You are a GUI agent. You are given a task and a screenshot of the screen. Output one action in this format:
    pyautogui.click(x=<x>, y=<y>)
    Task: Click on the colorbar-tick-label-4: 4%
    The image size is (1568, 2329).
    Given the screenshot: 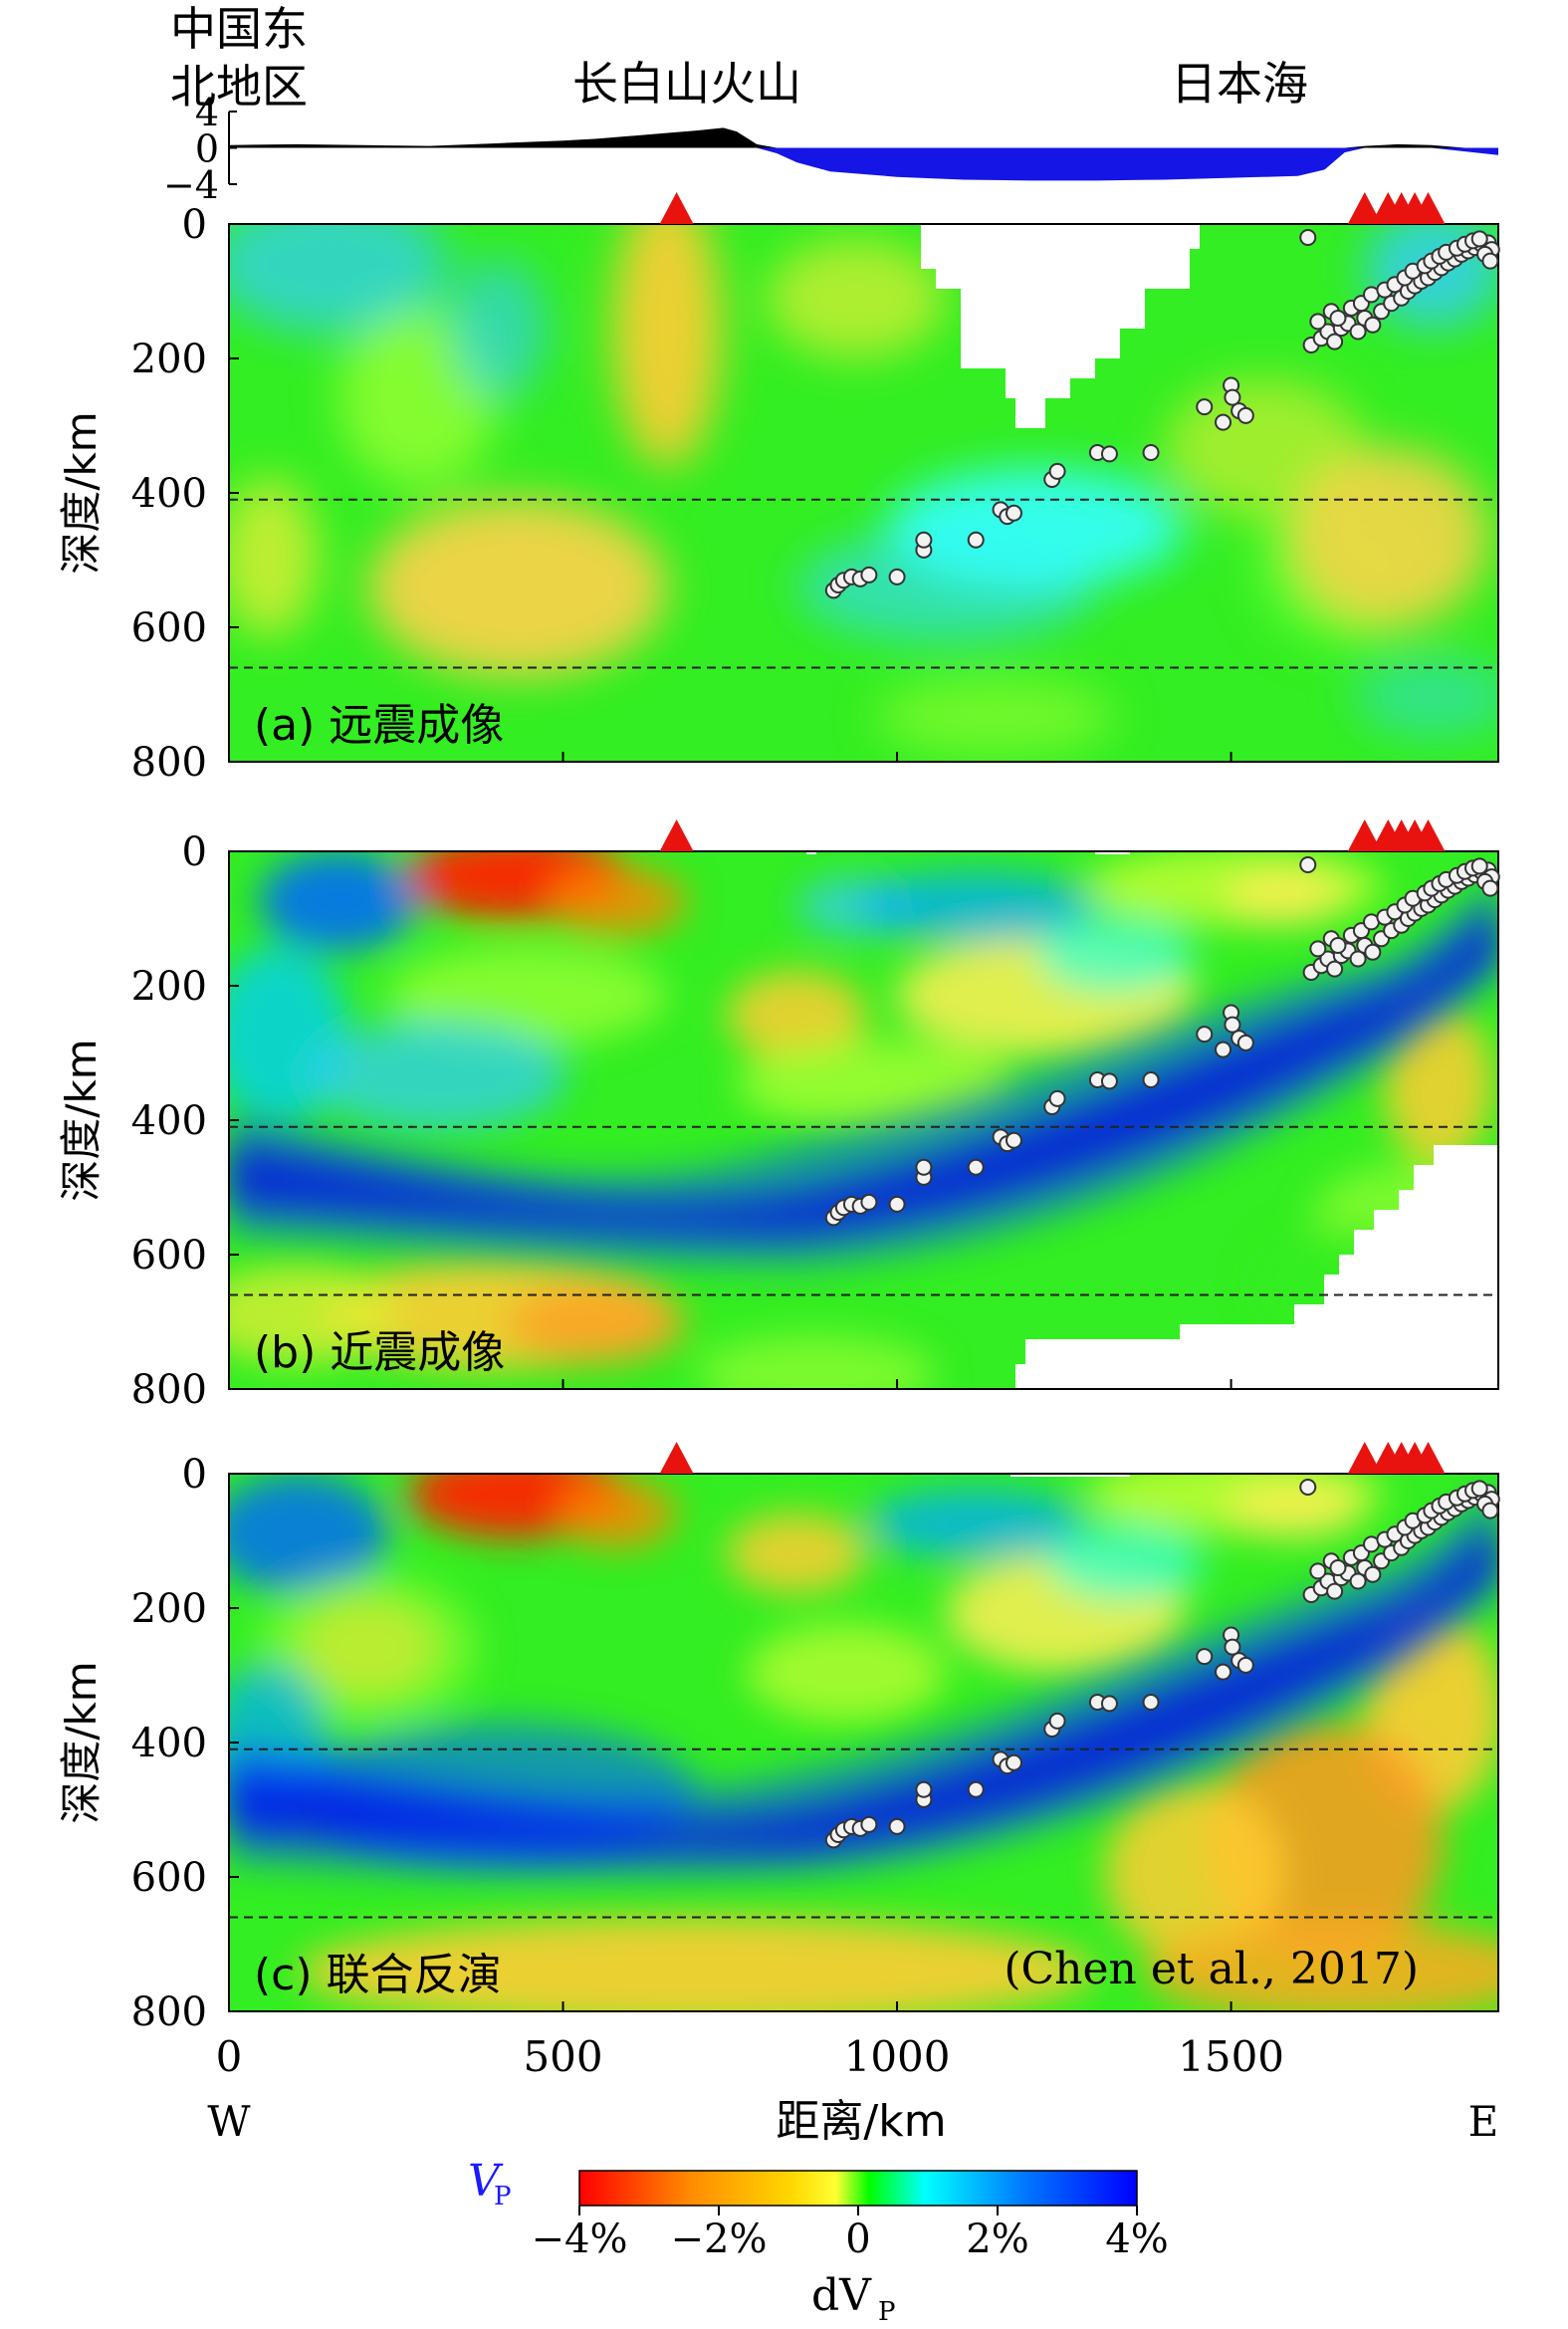 What is the action you would take?
    pyautogui.click(x=1136, y=2239)
    